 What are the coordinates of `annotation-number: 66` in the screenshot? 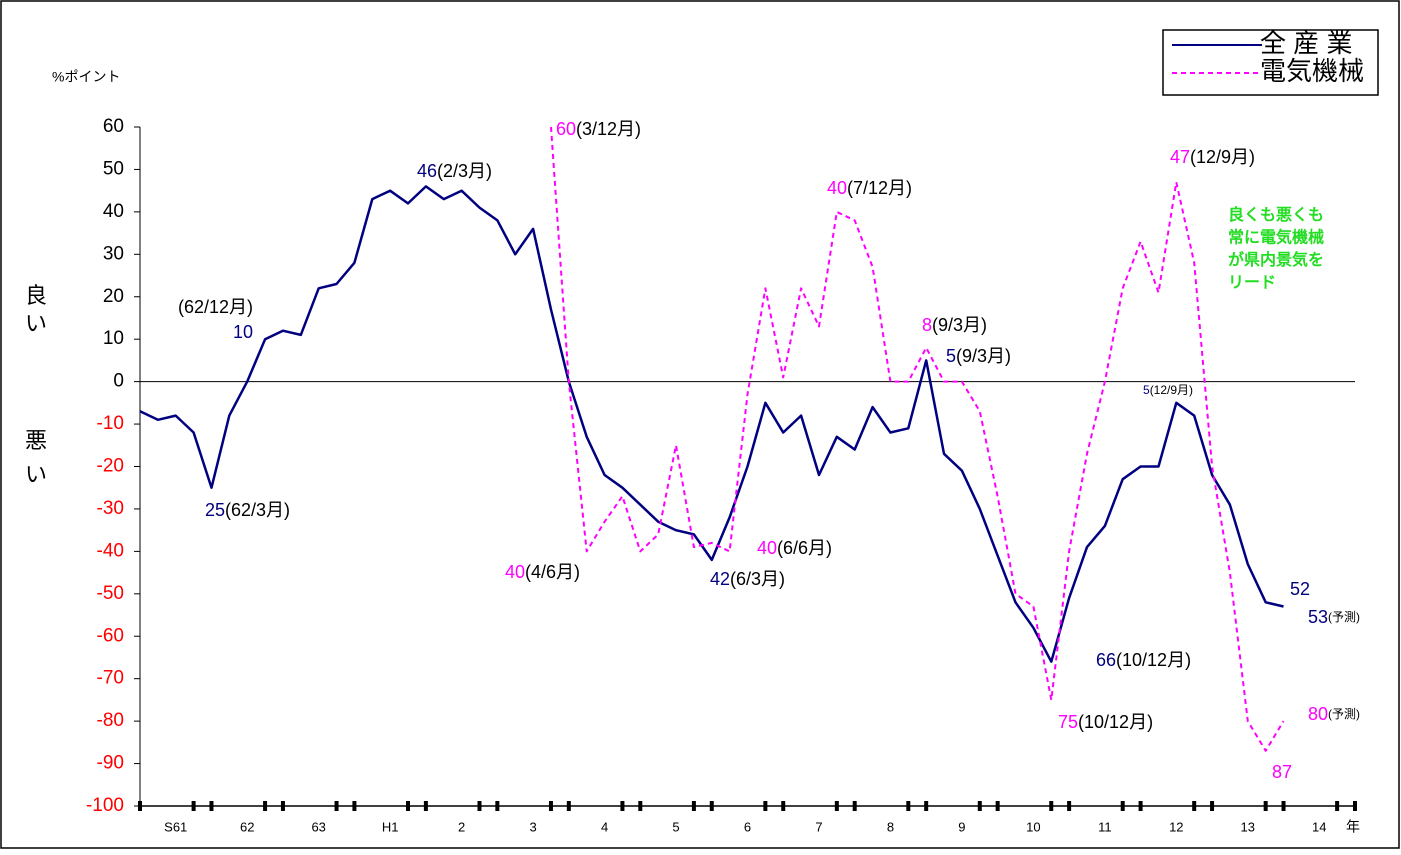 It's located at (1106, 660).